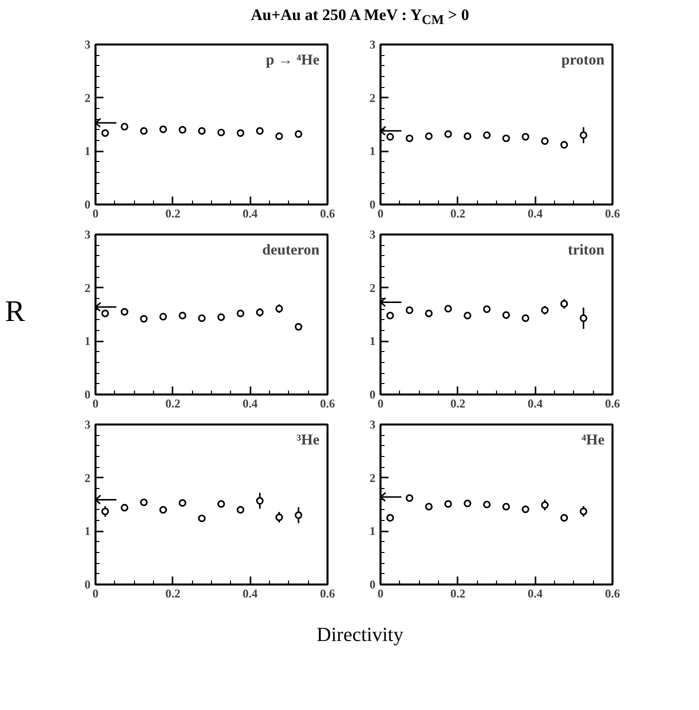 This screenshot has height=710, width=699. Describe the element at coordinates (587, 250) in the screenshot. I see `annotation: triton` at that location.